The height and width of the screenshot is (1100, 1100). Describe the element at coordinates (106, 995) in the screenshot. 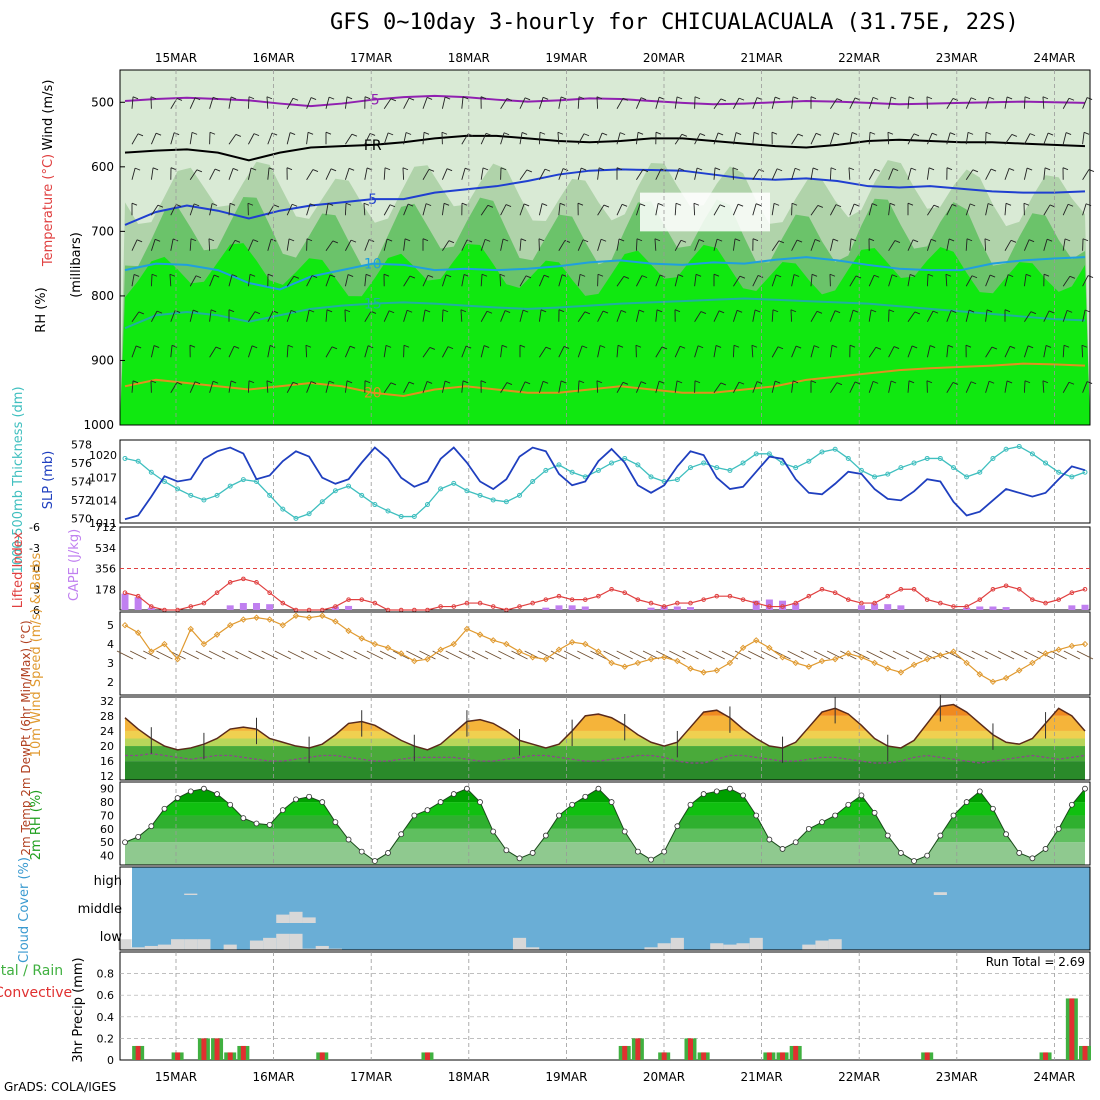

I see `precip-tick-label: 0.6` at that location.